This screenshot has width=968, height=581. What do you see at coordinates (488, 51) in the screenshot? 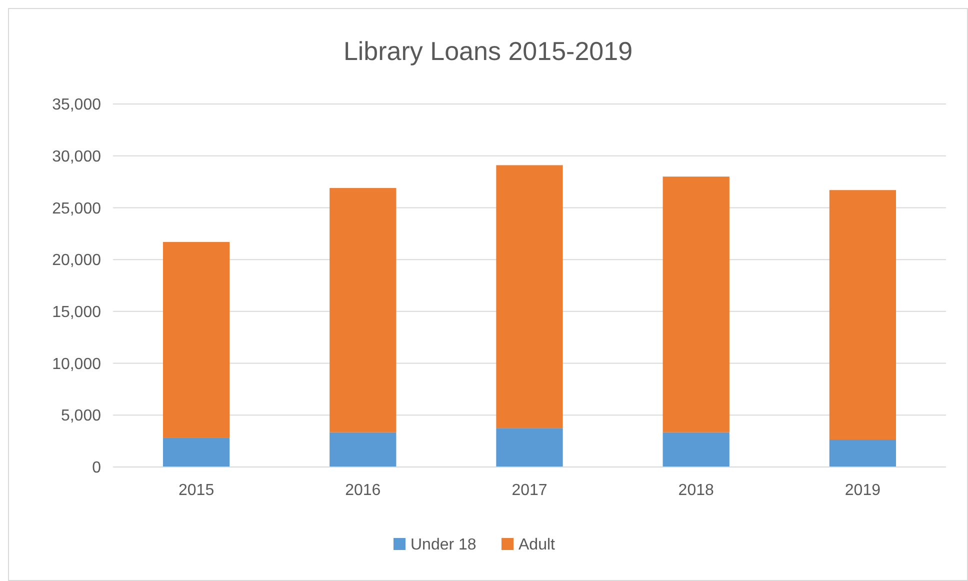
I see `chart-title: Library Loans 2015-2019` at bounding box center [488, 51].